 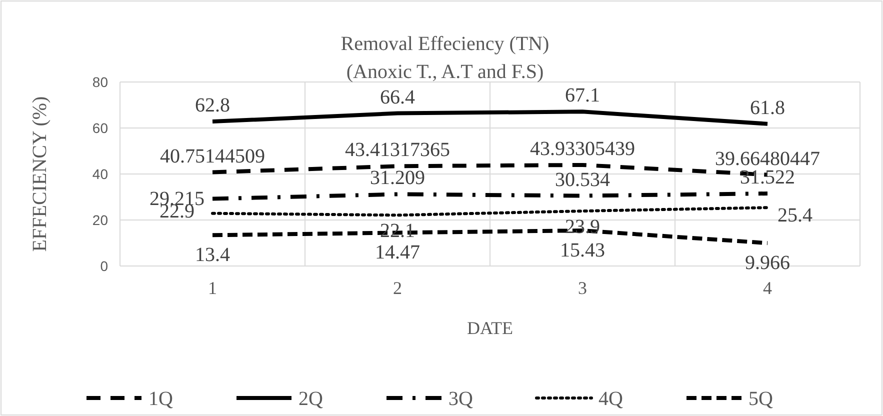 I want to click on line-series, so click(x=490, y=211).